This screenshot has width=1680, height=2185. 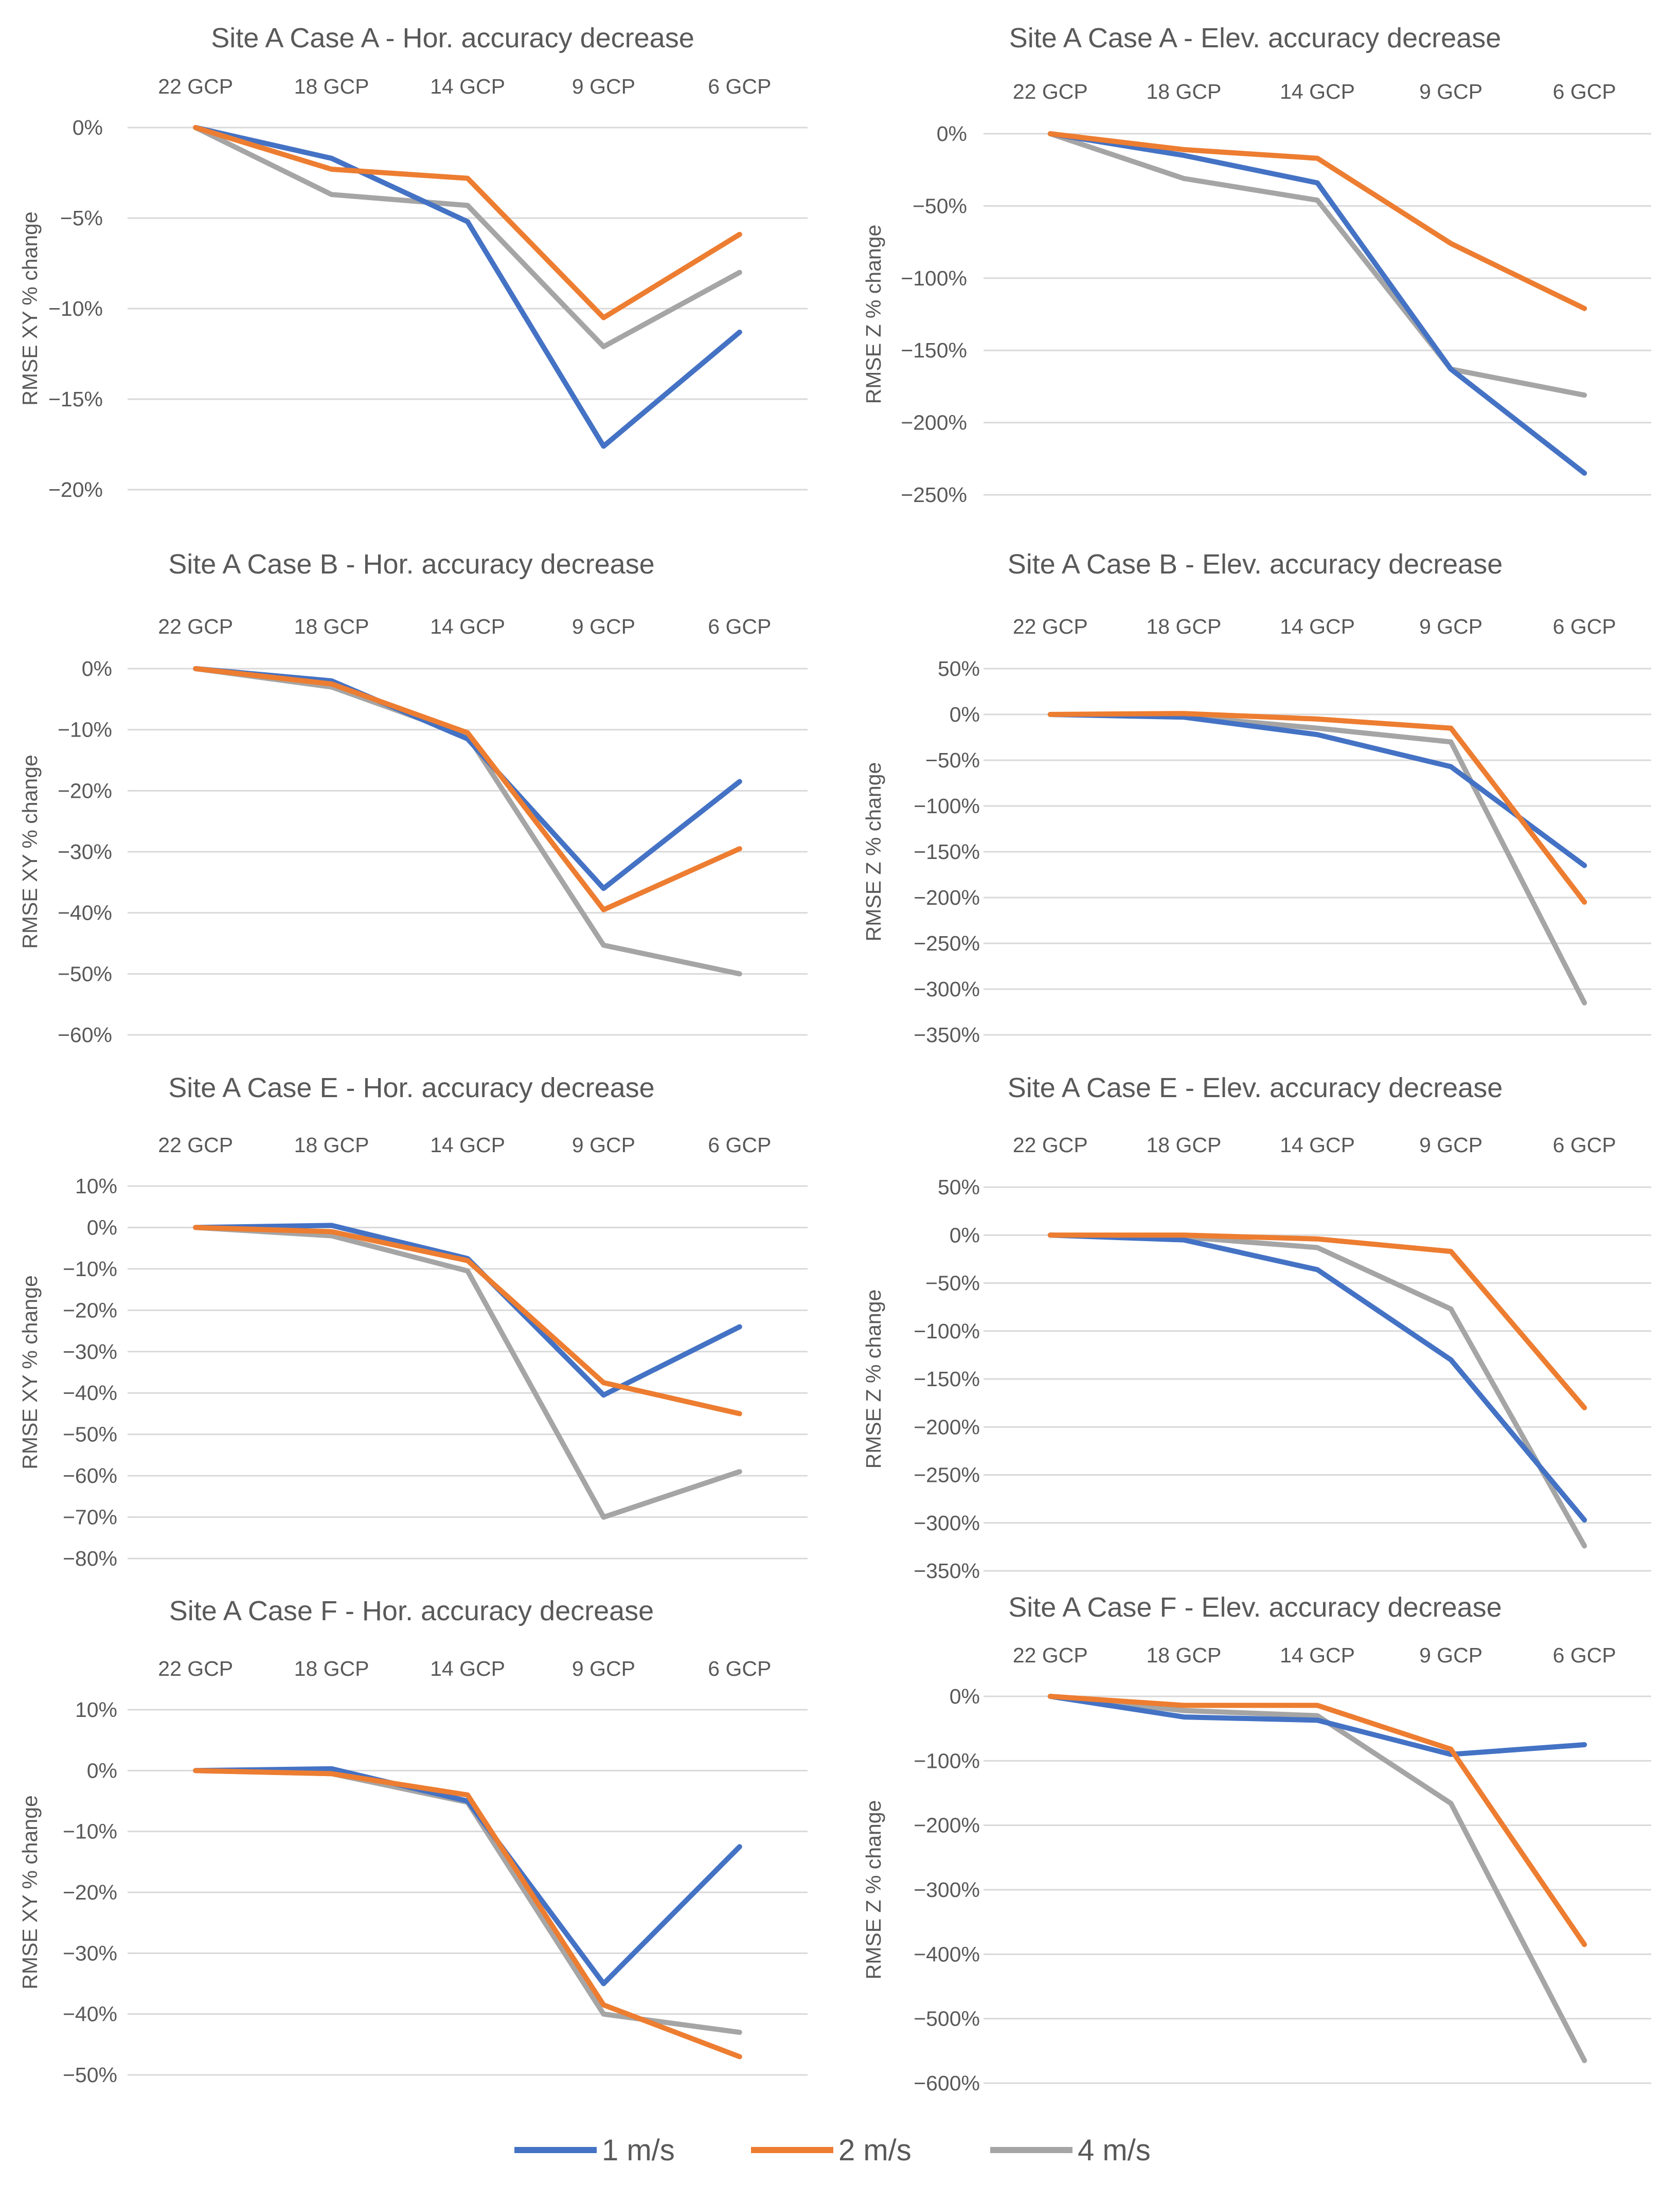 I want to click on chart-title: Site A Case E - Elev. accuracy decrease, so click(x=1255, y=1087).